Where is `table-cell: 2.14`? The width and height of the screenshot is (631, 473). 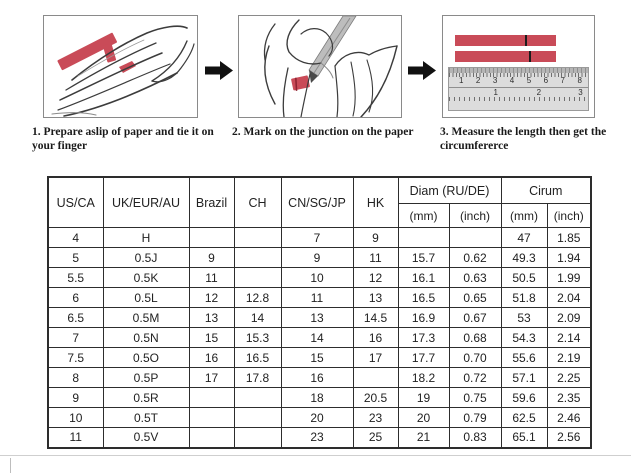 table-cell: 2.14 is located at coordinates (569, 337).